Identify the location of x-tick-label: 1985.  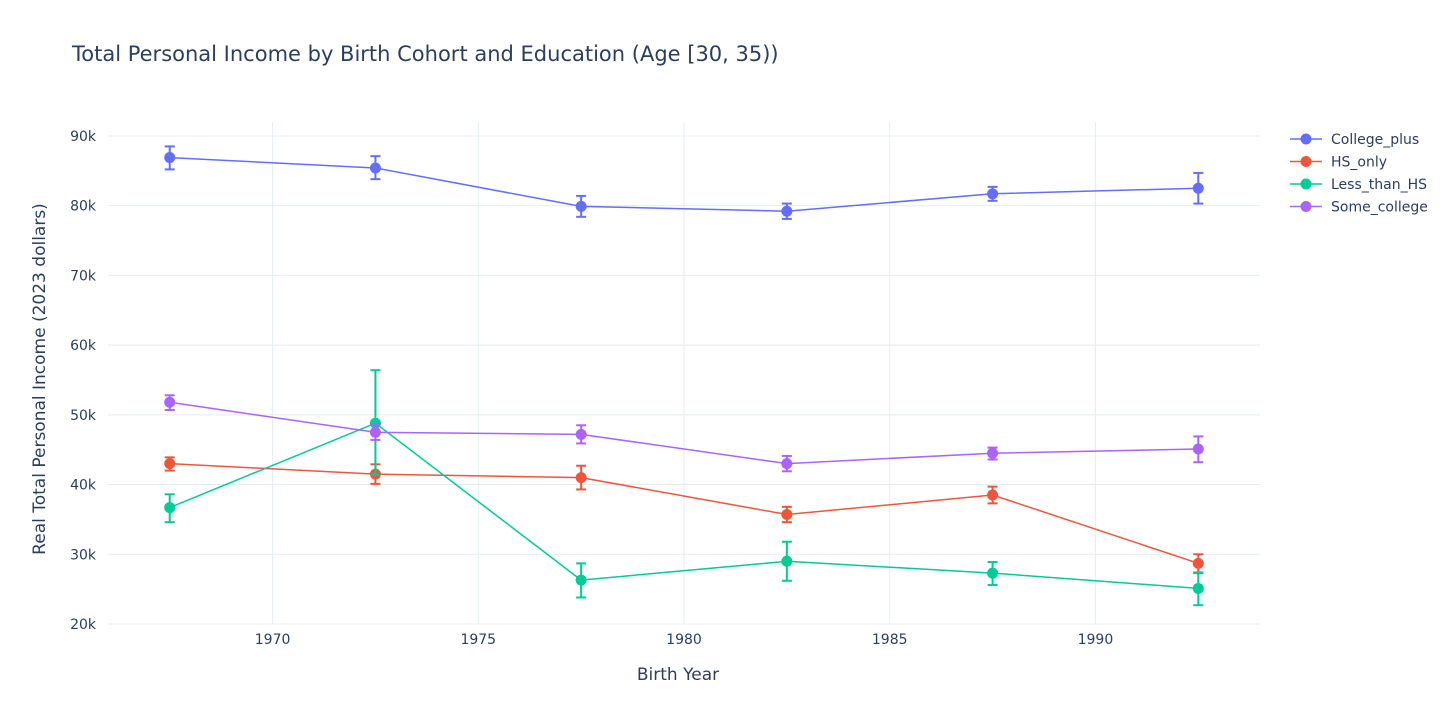
(890, 640).